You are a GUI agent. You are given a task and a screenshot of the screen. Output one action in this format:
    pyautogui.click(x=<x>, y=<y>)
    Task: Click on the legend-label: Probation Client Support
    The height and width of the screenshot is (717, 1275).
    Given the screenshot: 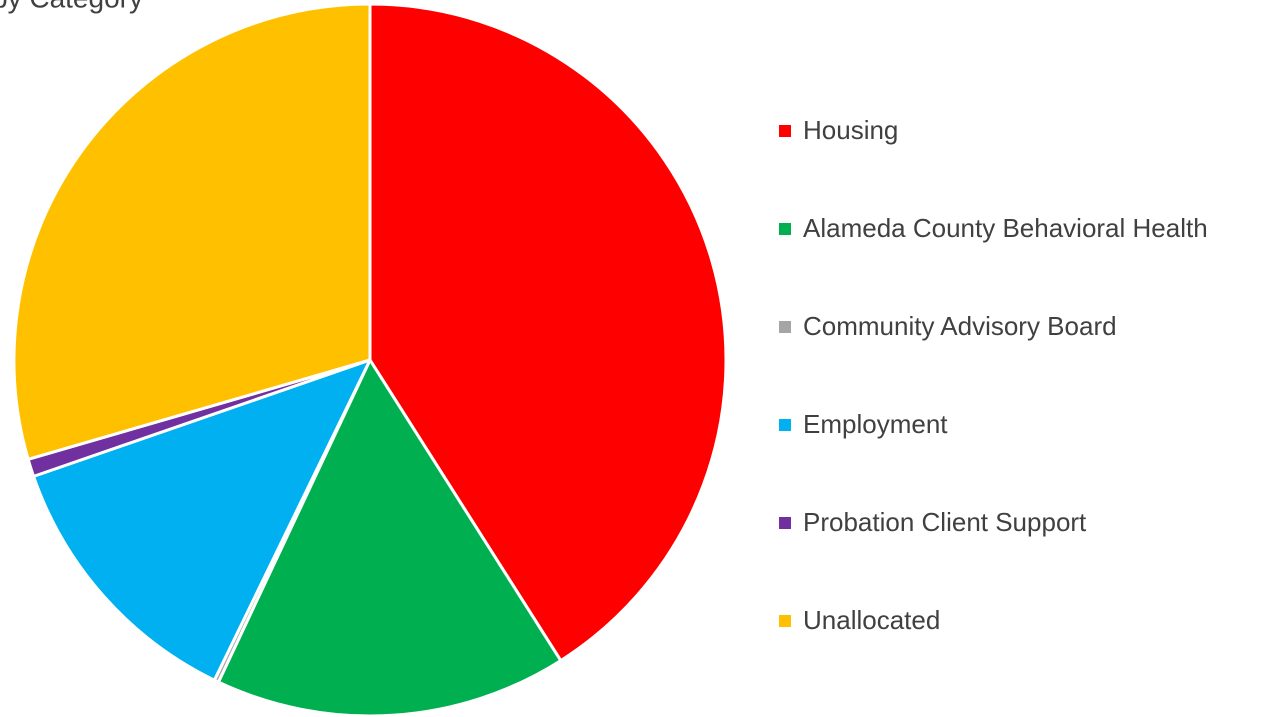 What is the action you would take?
    pyautogui.click(x=945, y=522)
    